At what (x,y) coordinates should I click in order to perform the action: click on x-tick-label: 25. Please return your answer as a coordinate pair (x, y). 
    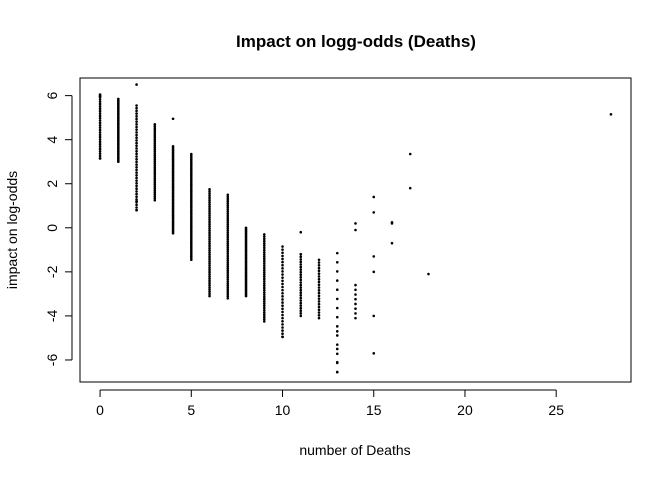
    Looking at the image, I should click on (556, 410).